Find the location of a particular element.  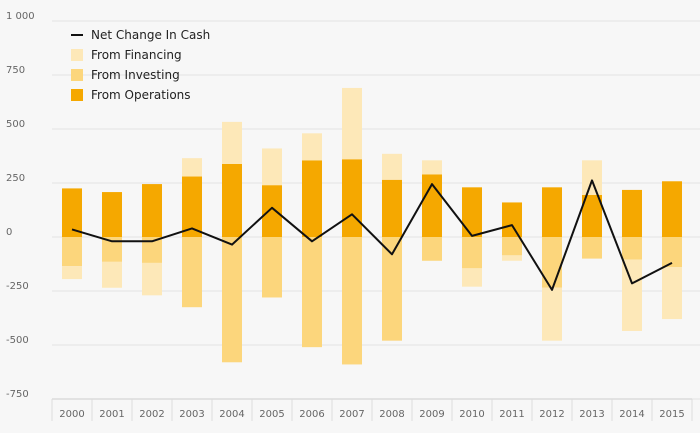

bar-from-operations-2011 is located at coordinates (512, 219).